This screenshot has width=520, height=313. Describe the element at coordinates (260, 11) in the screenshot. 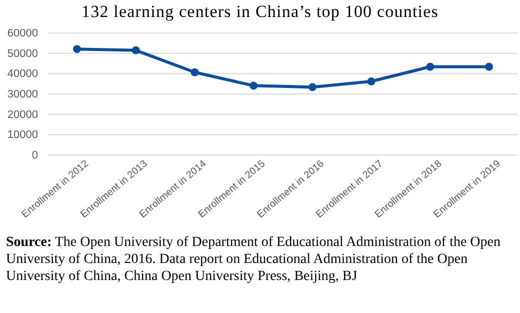

I see `chart-title: 132 learning centers in China’s top 100 counties` at that location.